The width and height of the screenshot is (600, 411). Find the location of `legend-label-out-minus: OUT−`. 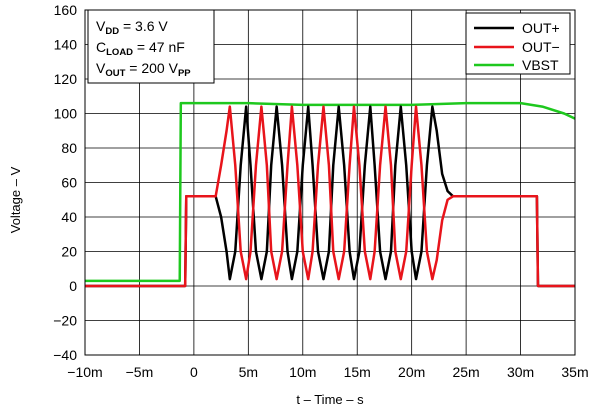

legend-label-out-minus: OUT− is located at coordinates (541, 47).